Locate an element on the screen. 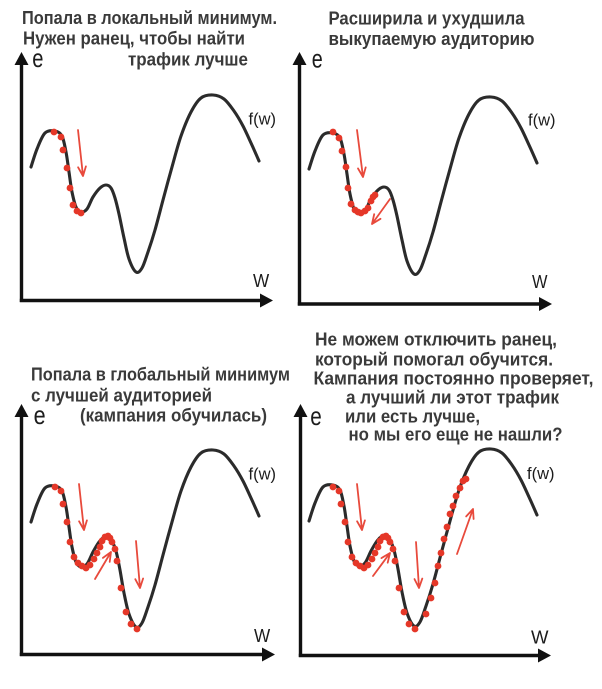  svg-text: выкупаемую аудиторию is located at coordinates (432, 38).